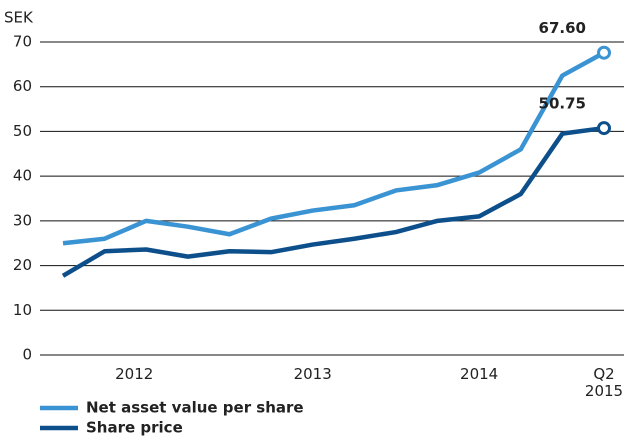 This screenshot has width=624, height=437. Describe the element at coordinates (22, 86) in the screenshot. I see `y-tick-label: 60` at that location.